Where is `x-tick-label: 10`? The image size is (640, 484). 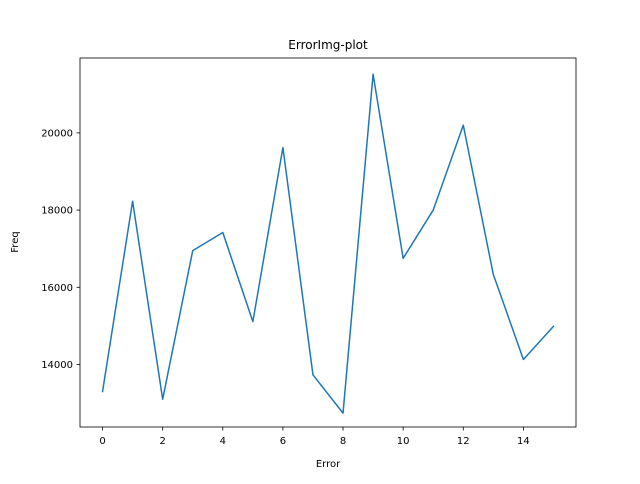
x-tick-label: 10 is located at coordinates (403, 441).